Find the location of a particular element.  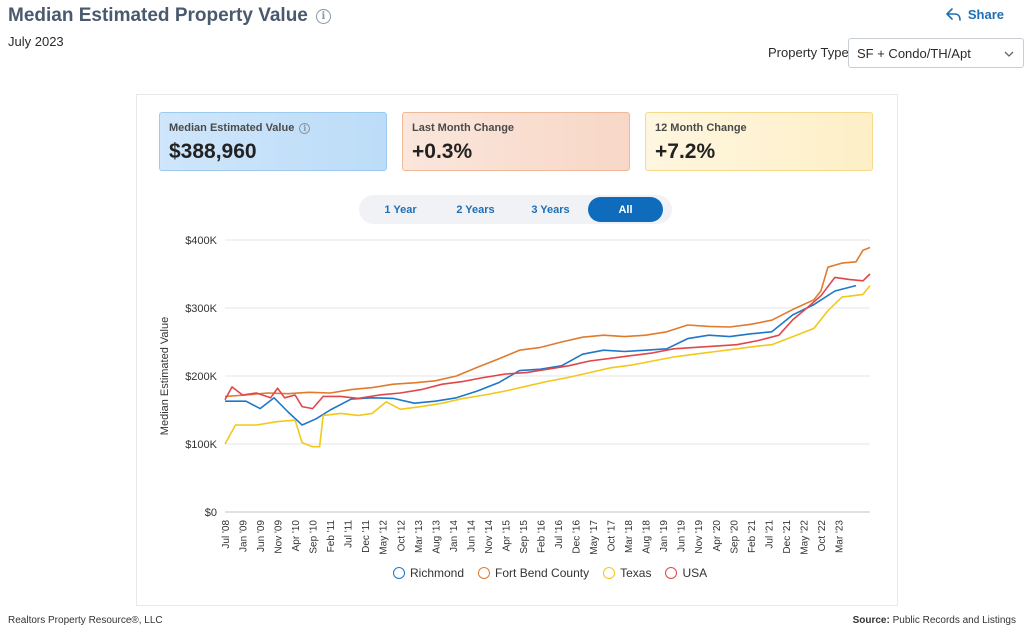

x-tick-label: Jul '16 is located at coordinates (559, 534).